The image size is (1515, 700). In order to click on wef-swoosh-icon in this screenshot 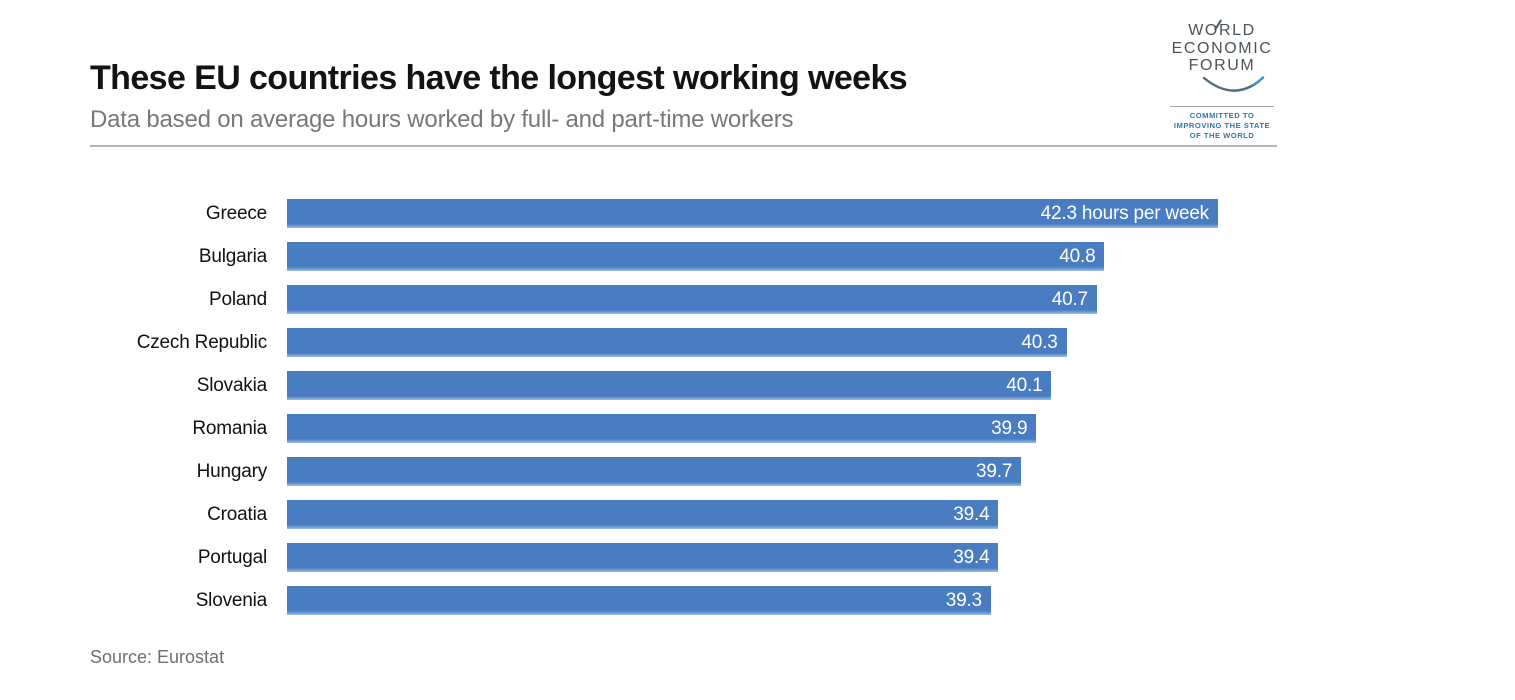, I will do `click(1233, 83)`.